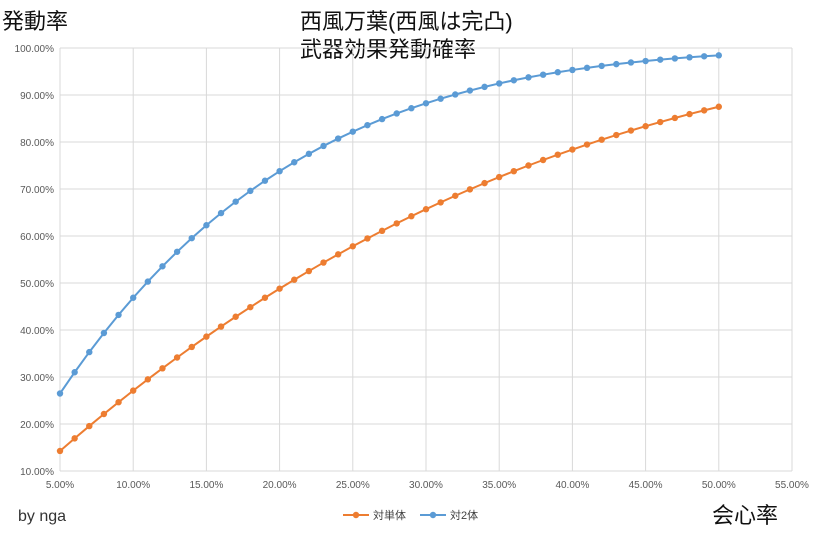  Describe the element at coordinates (388, 49) in the screenshot. I see `chart-subtitle: 武器効果発動確率` at that location.